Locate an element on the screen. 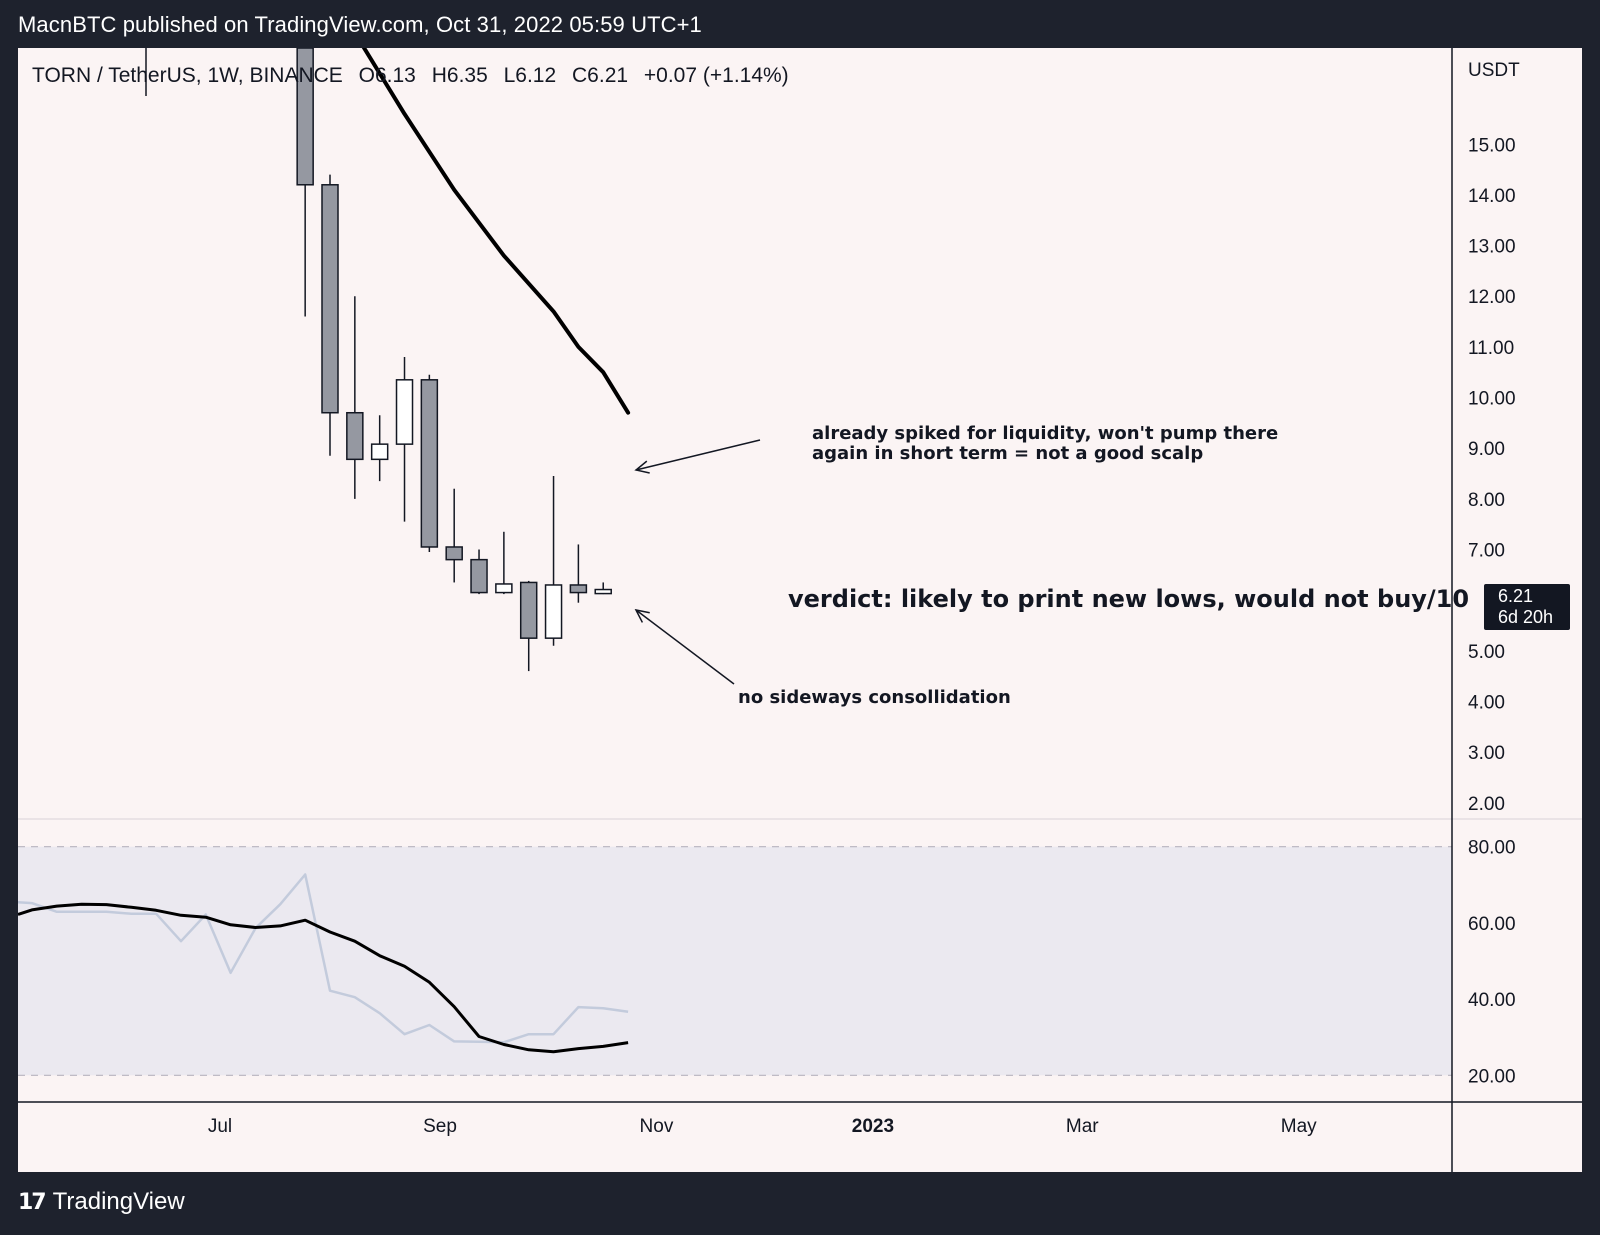 The width and height of the screenshot is (1600, 1235). time-tick-label: Sep is located at coordinates (440, 1126).